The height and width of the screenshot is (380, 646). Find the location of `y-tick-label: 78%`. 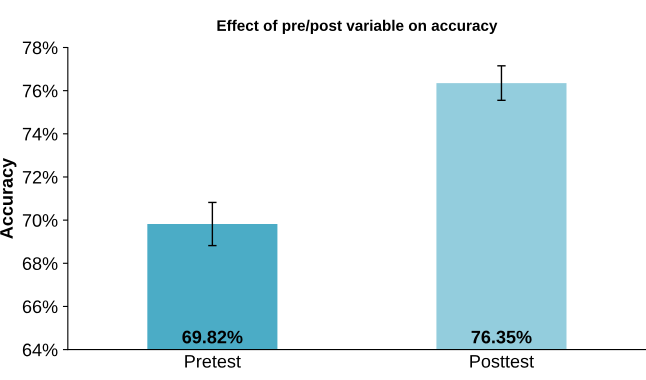

y-tick-label: 78% is located at coordinates (40, 47).